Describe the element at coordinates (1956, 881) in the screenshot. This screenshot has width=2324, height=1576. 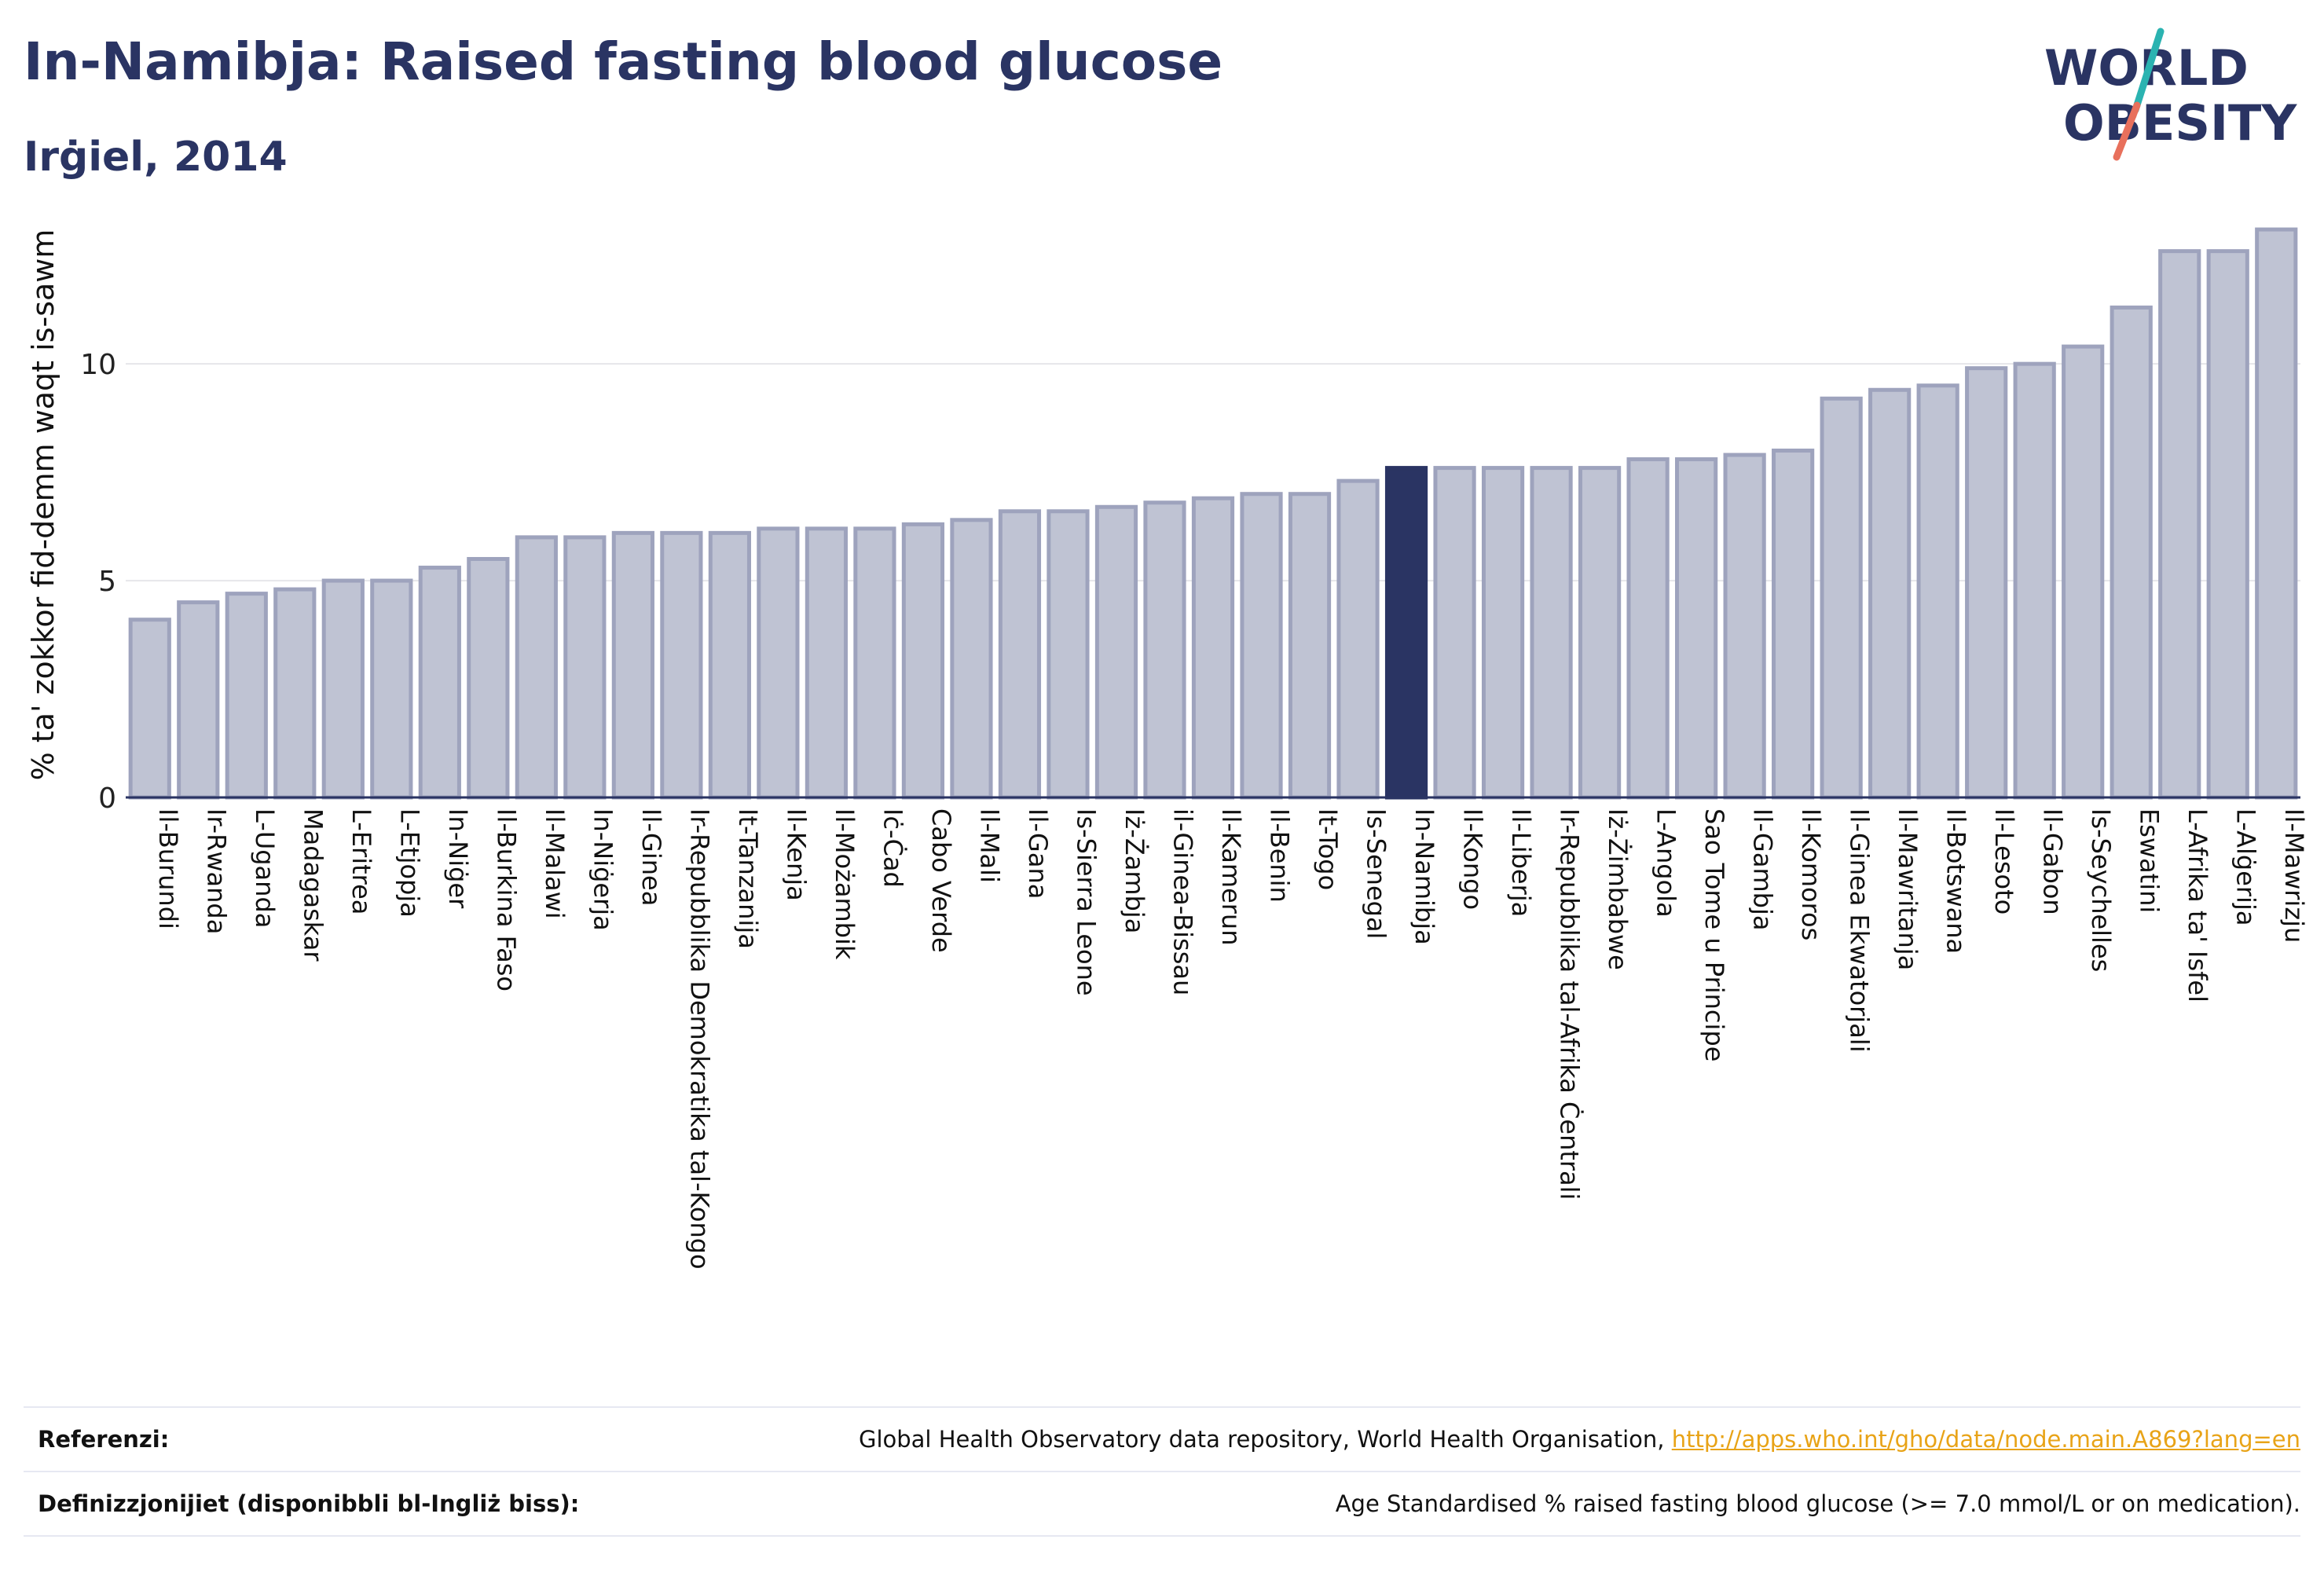
I see `x-tick-label-37: Il-Botswana` at that location.